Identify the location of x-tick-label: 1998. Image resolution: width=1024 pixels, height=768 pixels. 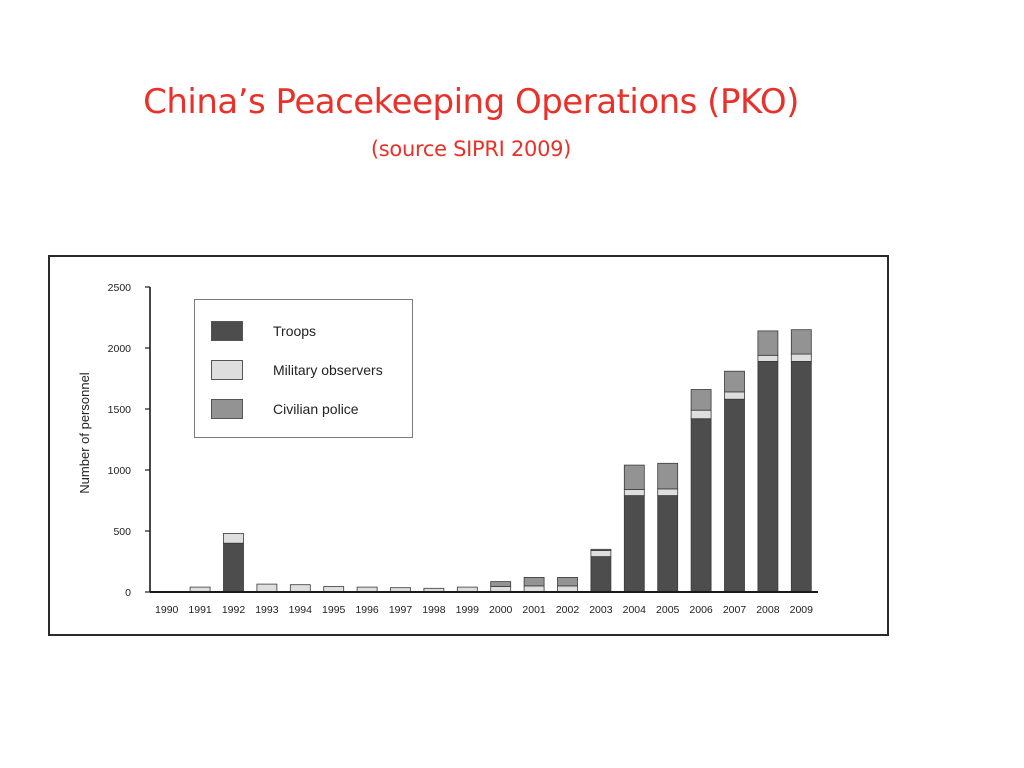
(434, 610).